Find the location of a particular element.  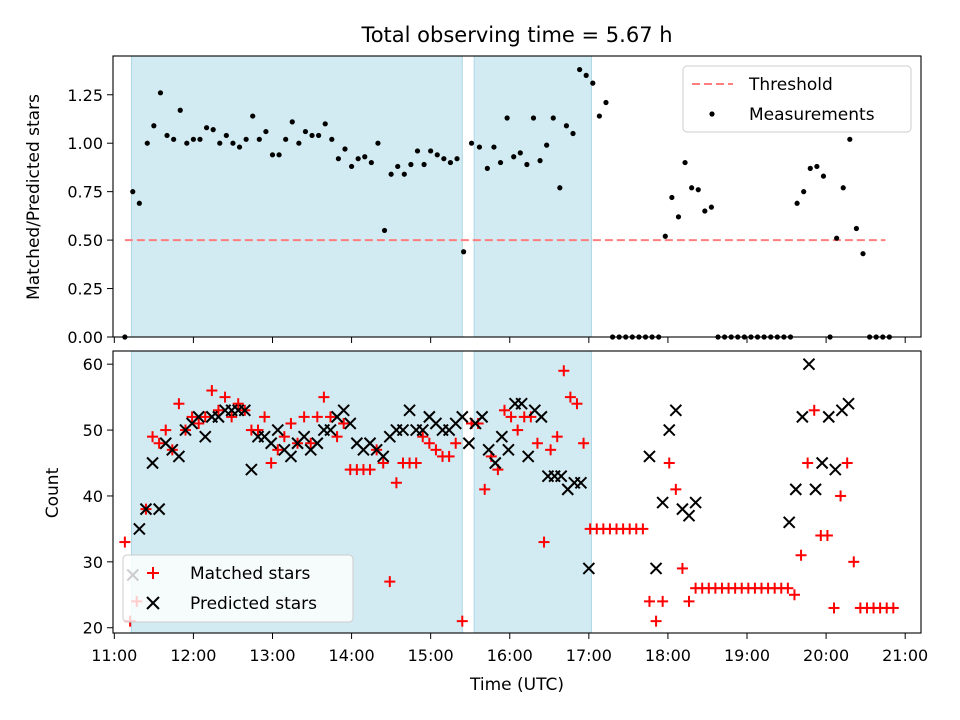

bottom-shaded-interval is located at coordinates (532, 492).